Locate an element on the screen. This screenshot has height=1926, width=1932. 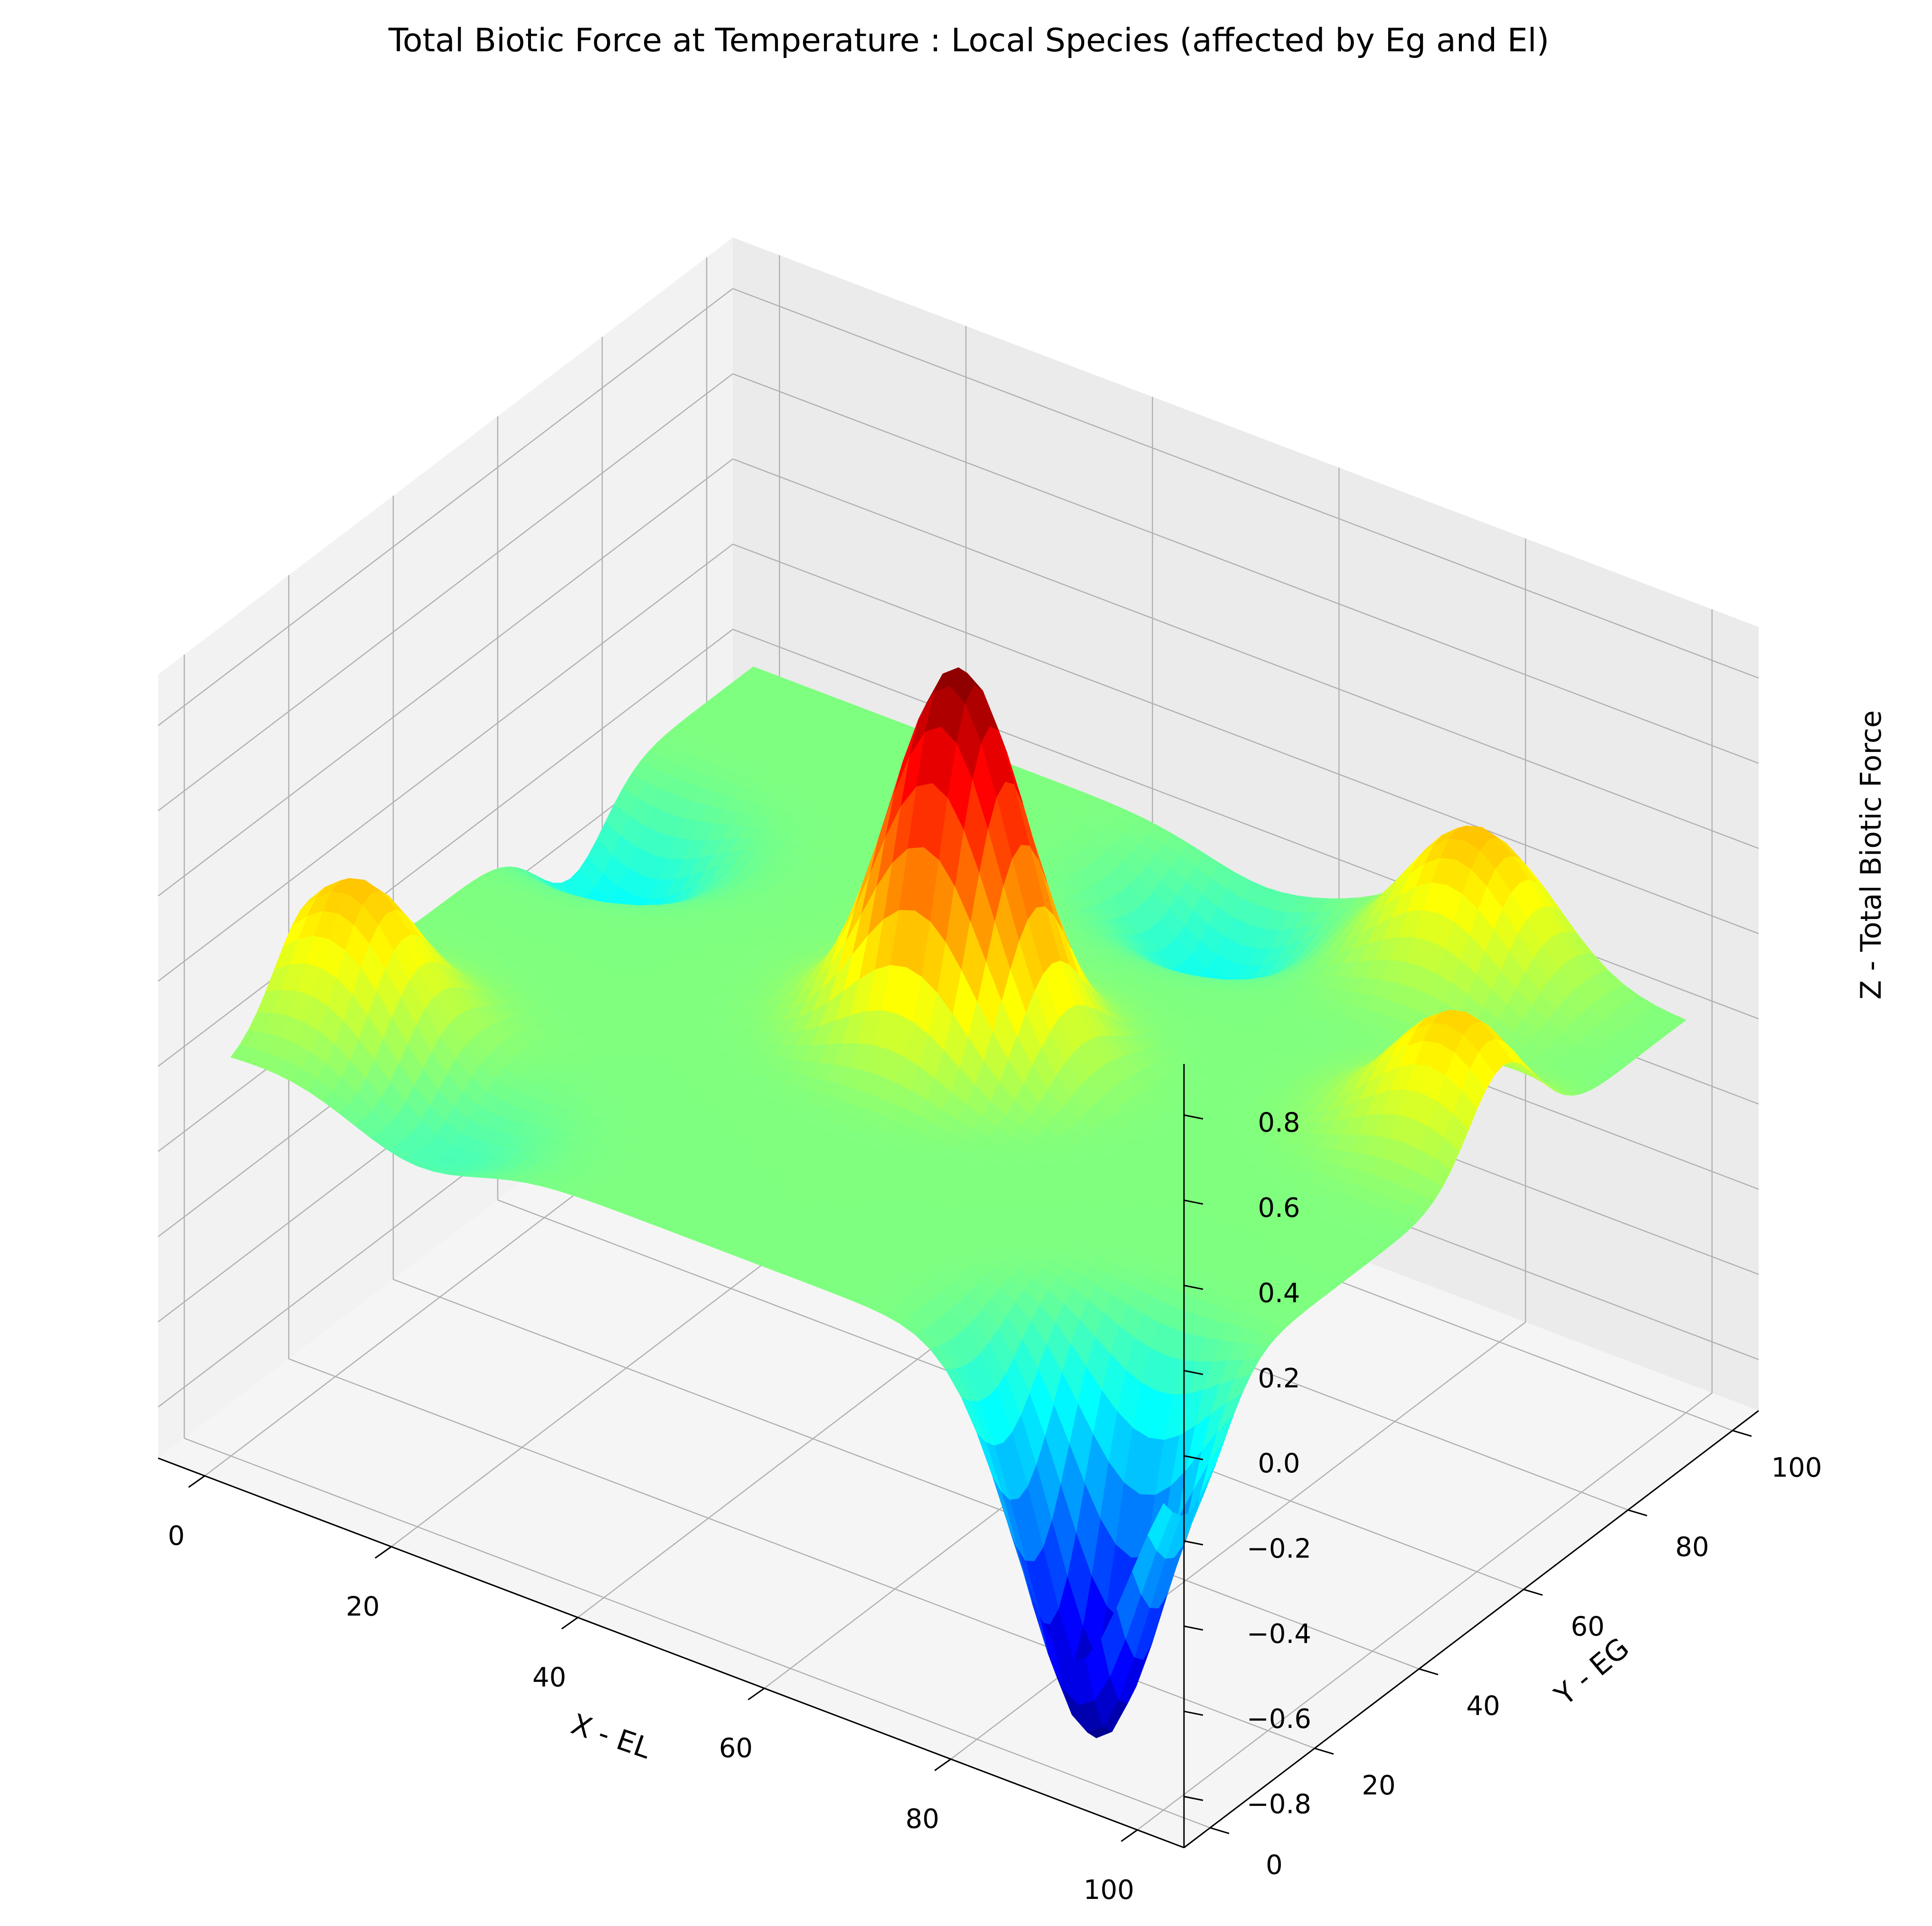
x-tick-label: 80 is located at coordinates (922, 1819).